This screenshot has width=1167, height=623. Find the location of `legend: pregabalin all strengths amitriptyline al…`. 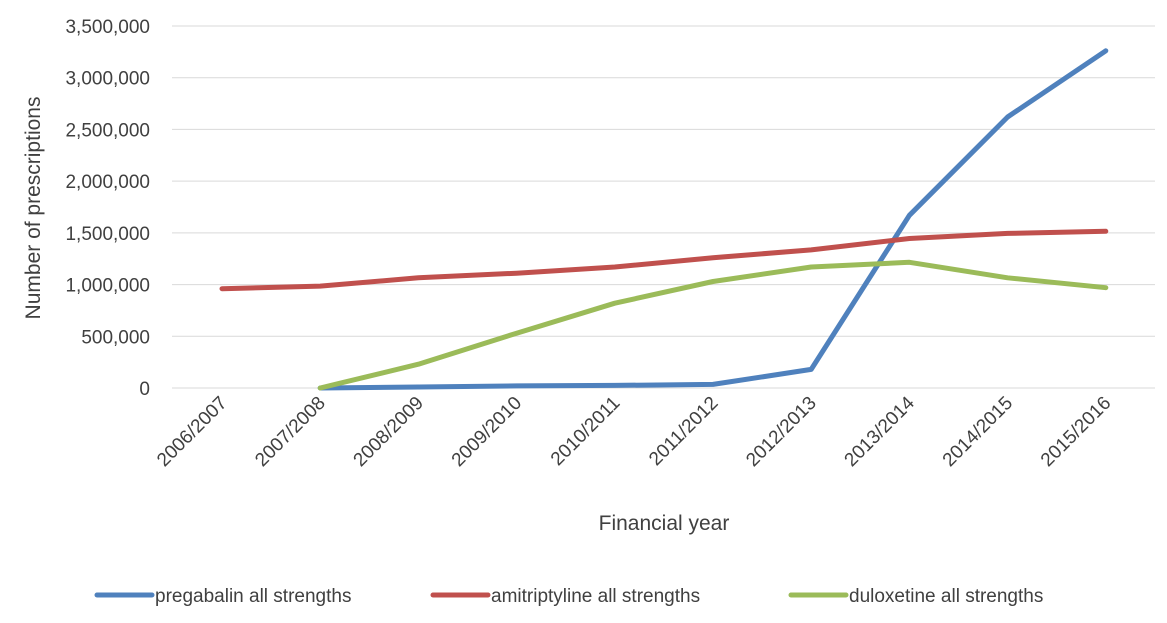

legend: pregabalin all strengths amitriptyline al… is located at coordinates (568, 596).